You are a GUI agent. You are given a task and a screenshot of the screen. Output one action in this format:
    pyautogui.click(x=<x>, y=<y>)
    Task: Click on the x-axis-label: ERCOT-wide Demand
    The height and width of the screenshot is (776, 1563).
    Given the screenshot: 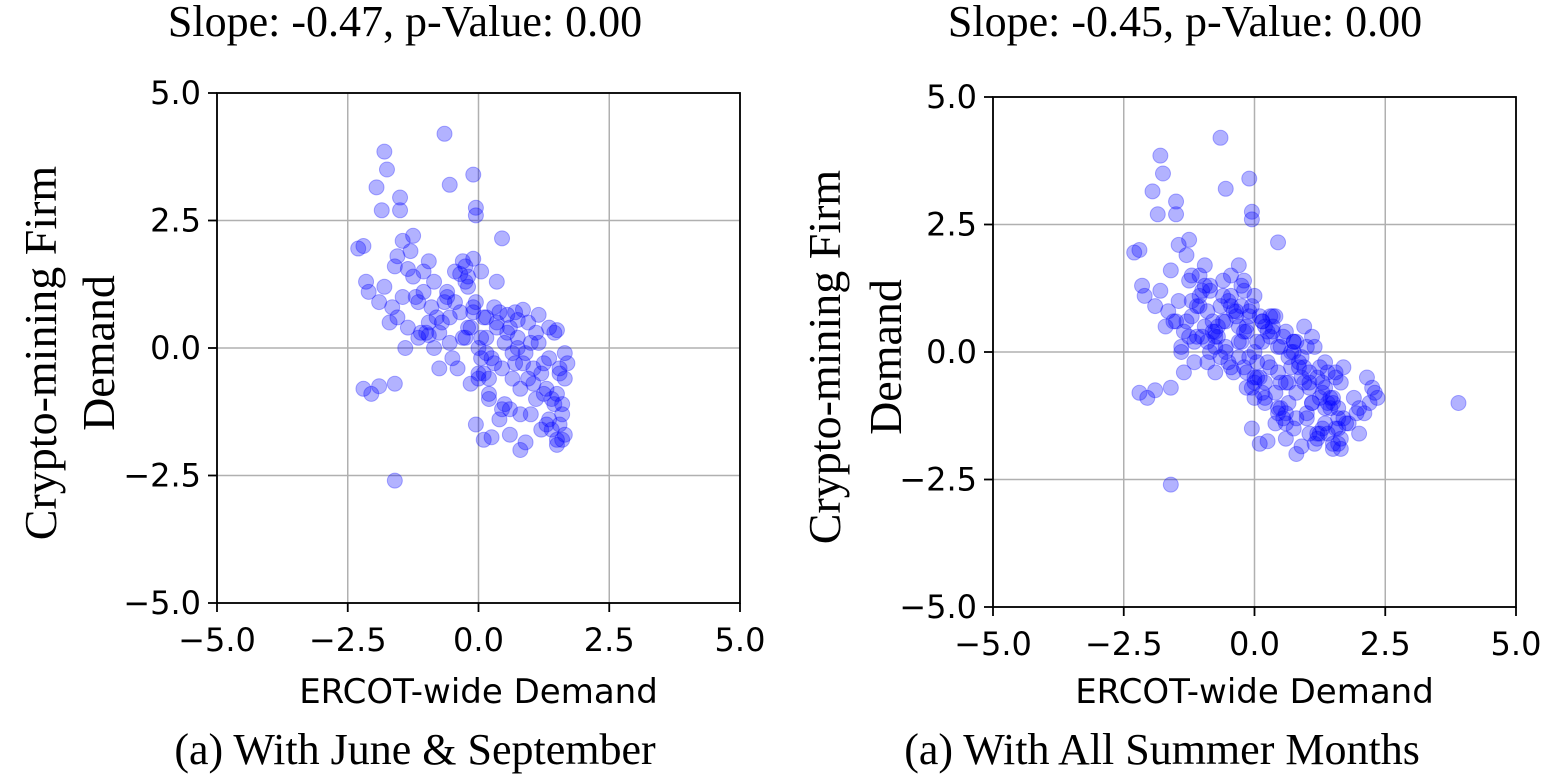 What is the action you would take?
    pyautogui.click(x=478, y=692)
    